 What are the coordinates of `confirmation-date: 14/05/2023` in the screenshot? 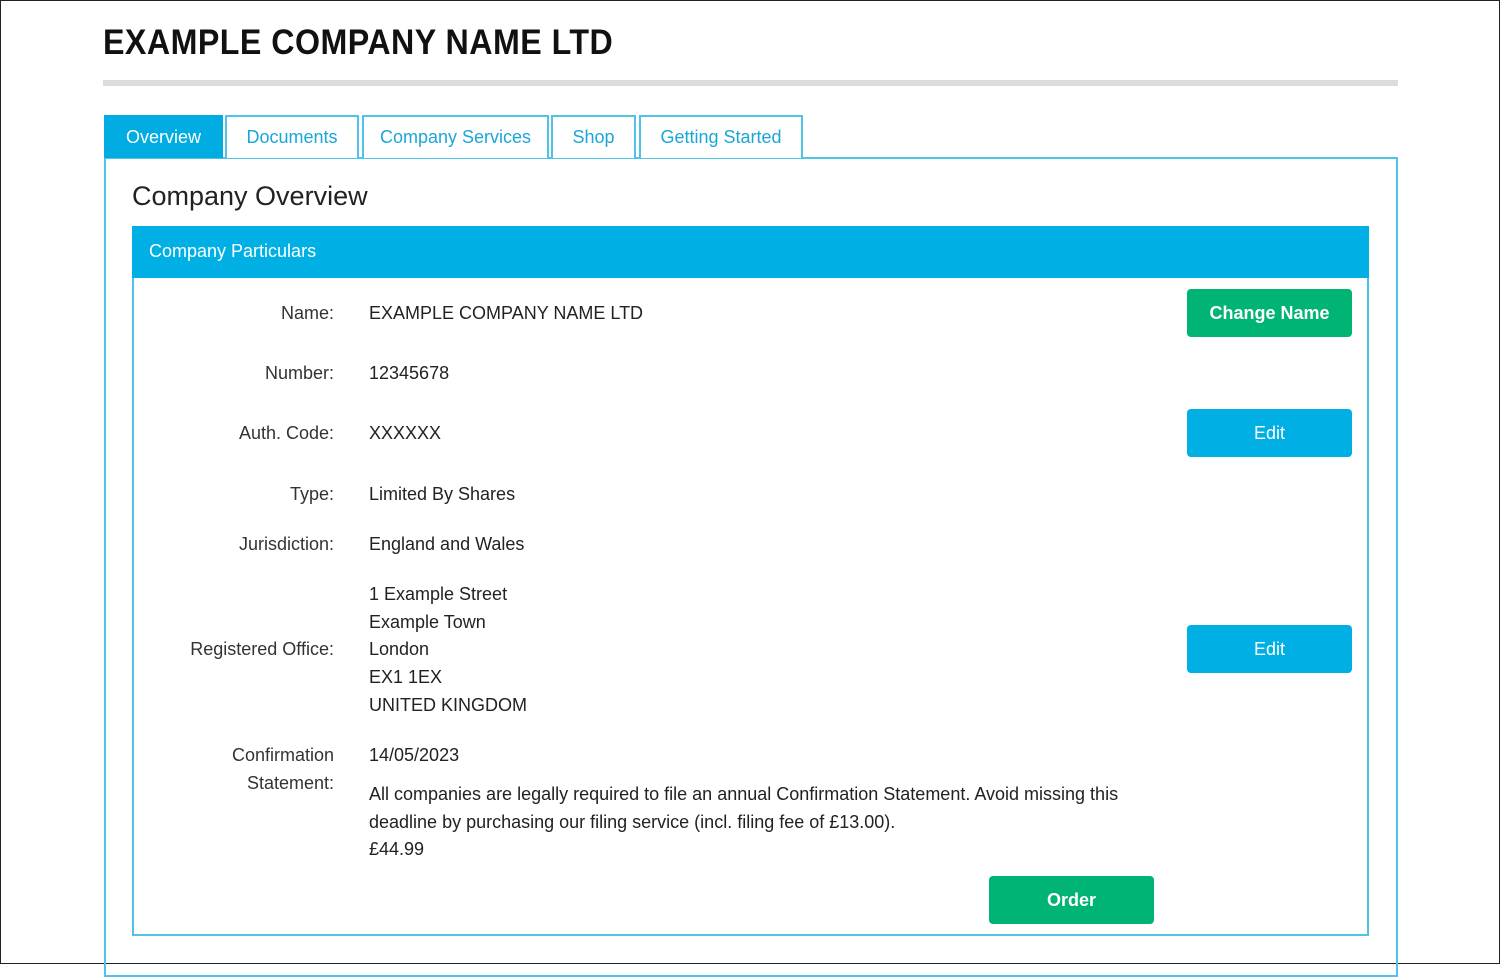 It's located at (414, 755).